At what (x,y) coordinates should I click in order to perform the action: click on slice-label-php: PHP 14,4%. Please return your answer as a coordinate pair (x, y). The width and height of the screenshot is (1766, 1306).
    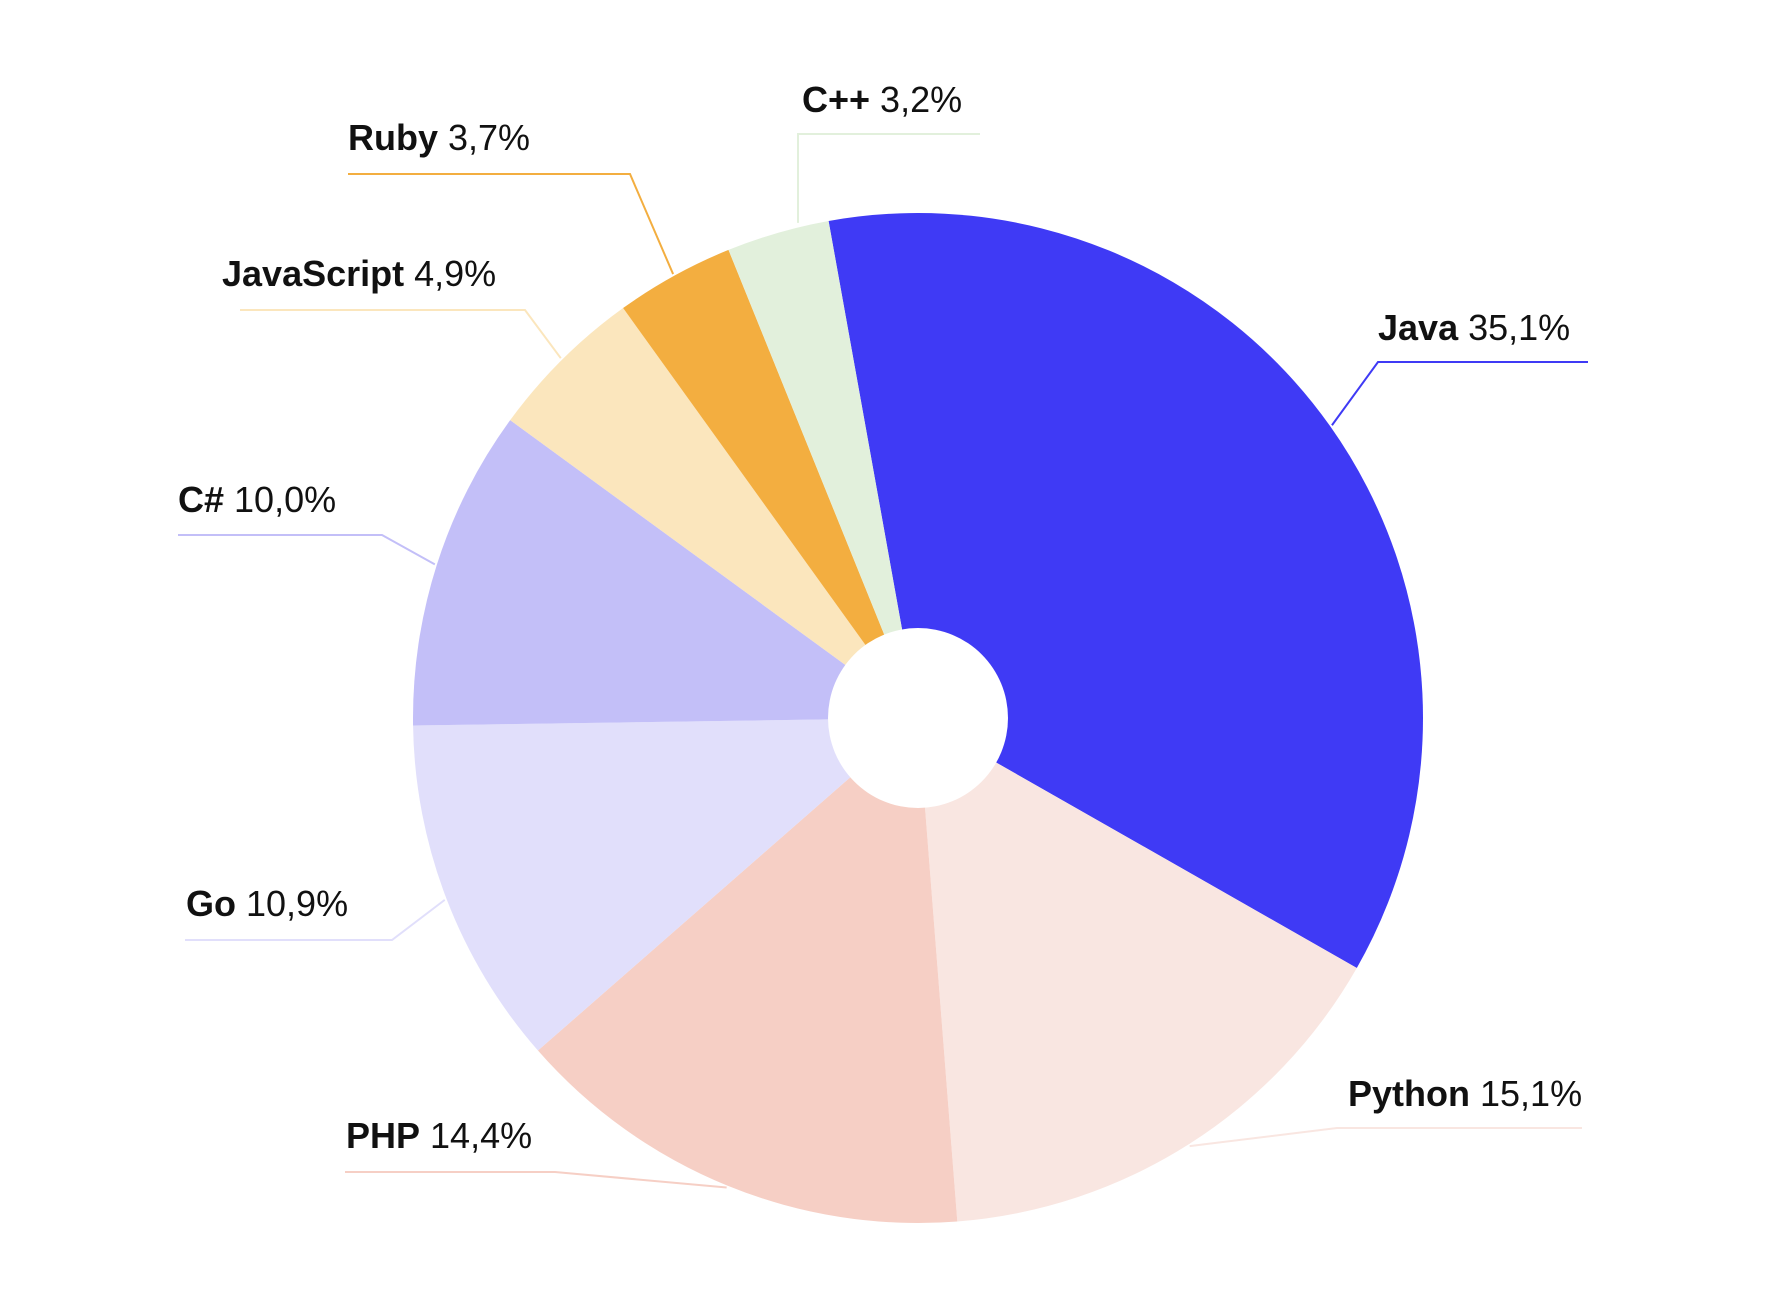
    Looking at the image, I should click on (439, 1135).